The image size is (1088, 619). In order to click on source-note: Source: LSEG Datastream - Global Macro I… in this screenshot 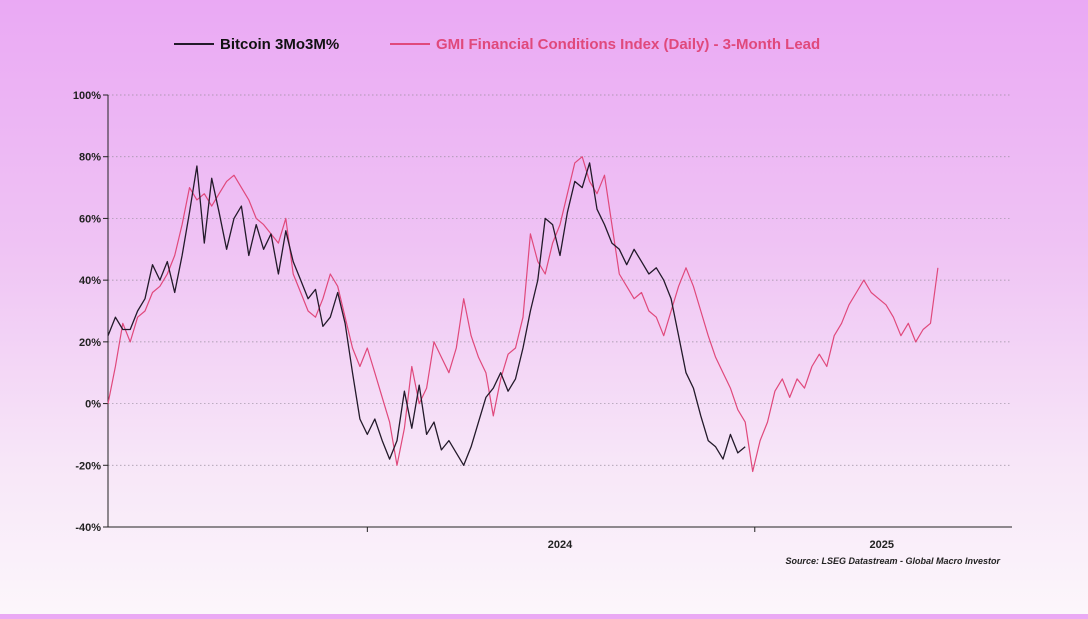, I will do `click(892, 561)`.